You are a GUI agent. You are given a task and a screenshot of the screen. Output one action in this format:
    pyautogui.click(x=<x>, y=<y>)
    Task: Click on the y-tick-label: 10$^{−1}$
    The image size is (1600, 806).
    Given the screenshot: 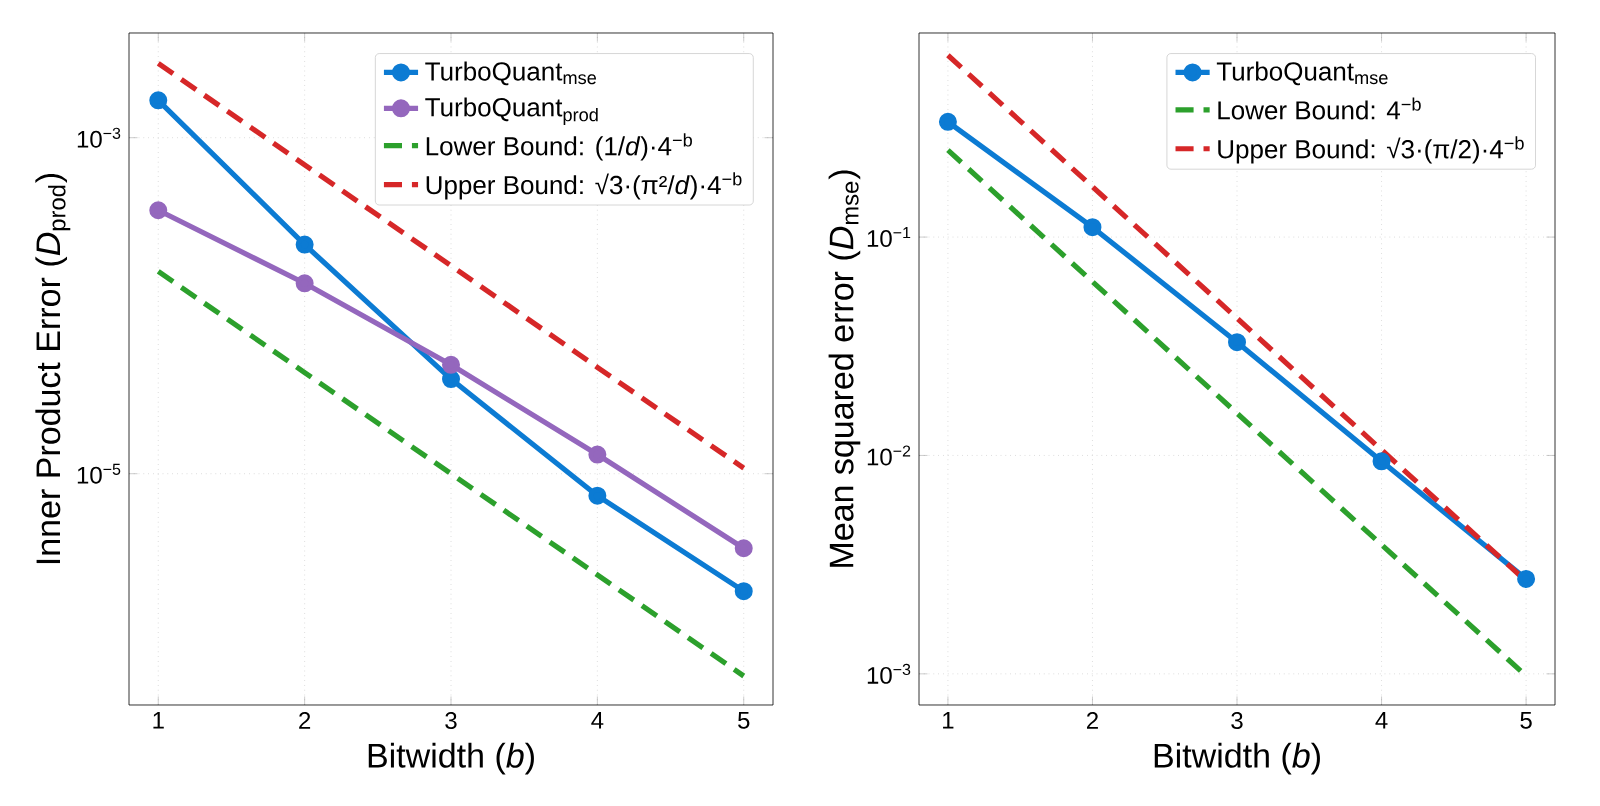 What is the action you would take?
    pyautogui.click(x=889, y=237)
    